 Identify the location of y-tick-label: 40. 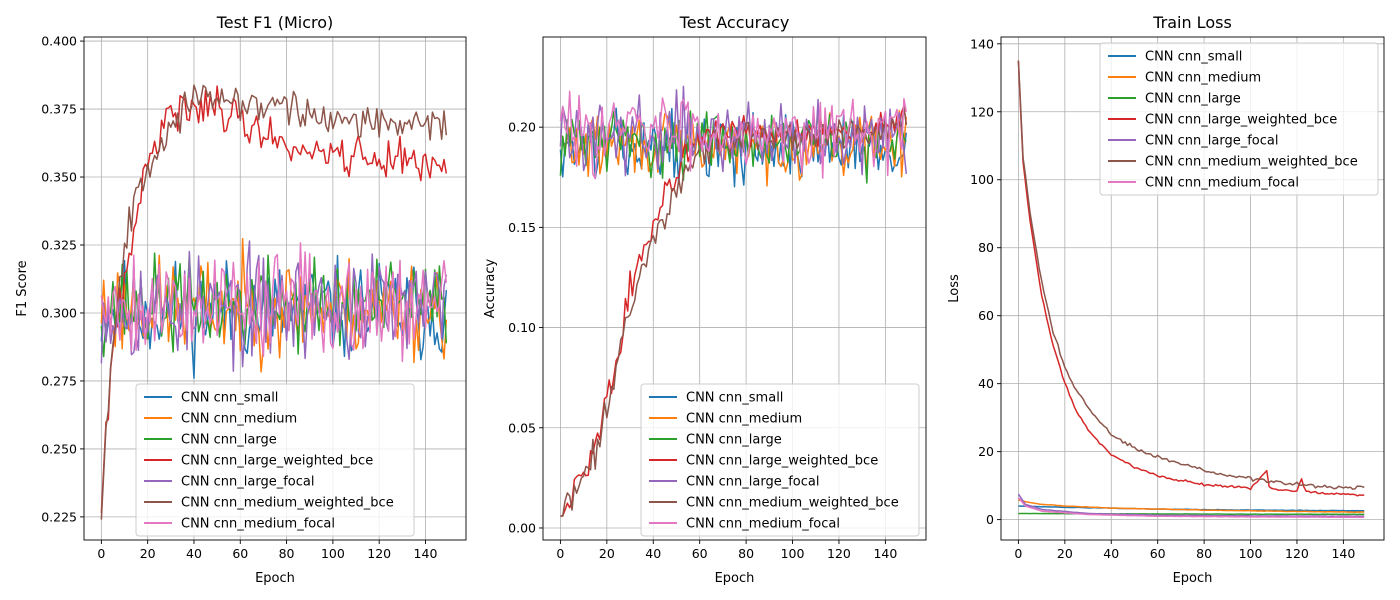
(986, 383).